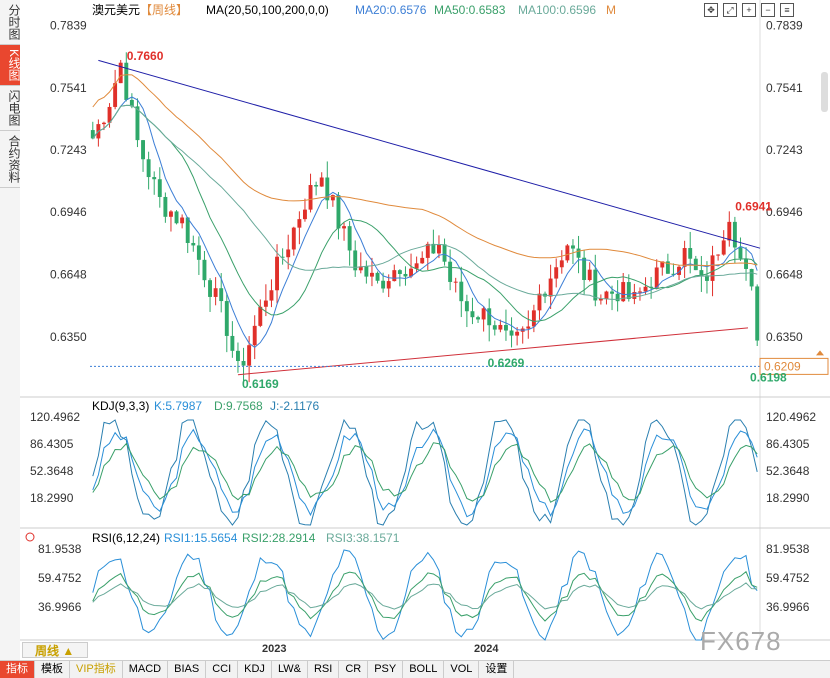  What do you see at coordinates (711, 10) in the screenshot?
I see `crosshair-icon: ✥` at bounding box center [711, 10].